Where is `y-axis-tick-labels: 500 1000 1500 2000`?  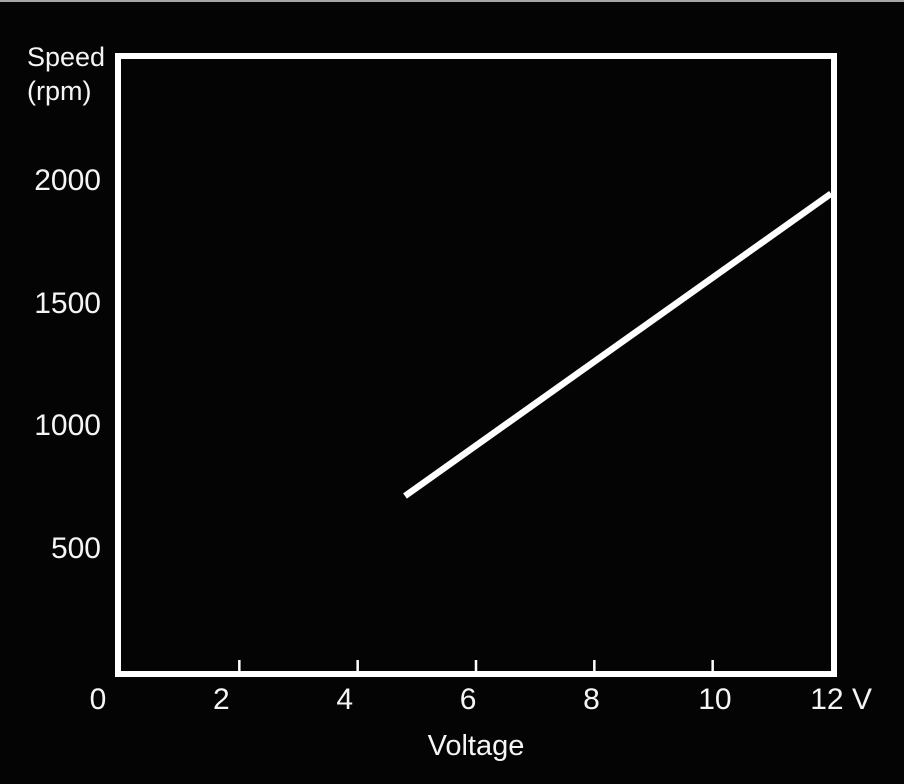
y-axis-tick-labels: 500 1000 1500 2000 is located at coordinates (50, 392).